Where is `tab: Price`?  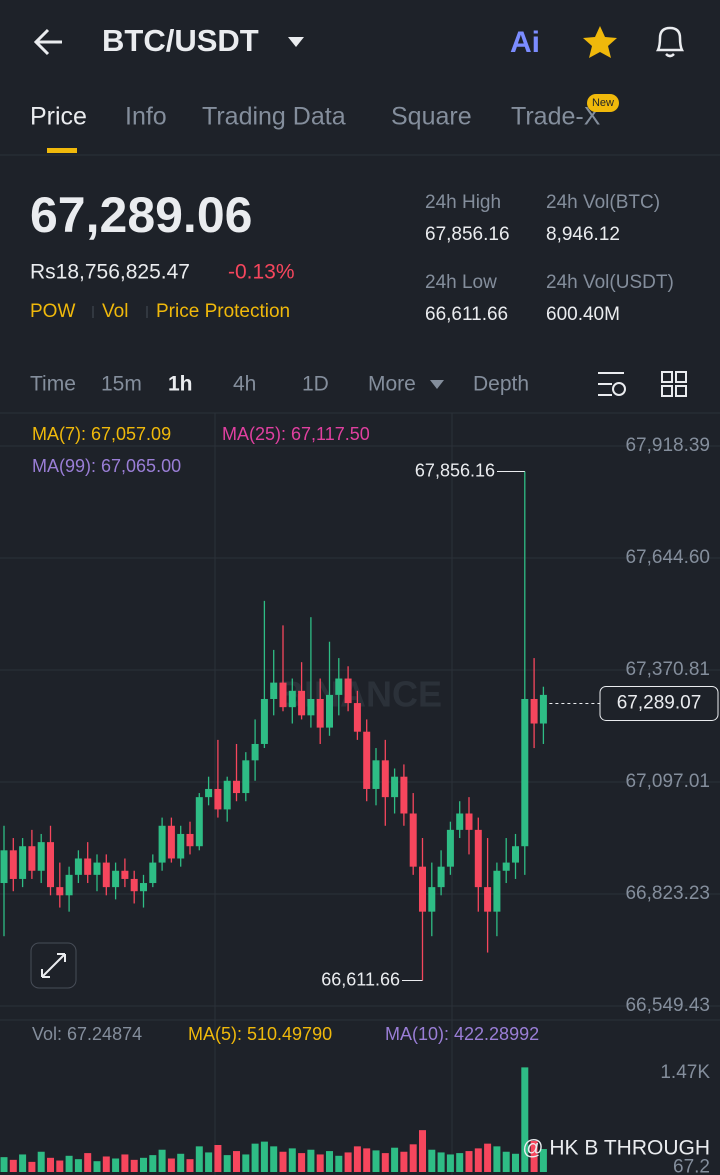
tab: Price is located at coordinates (58, 117).